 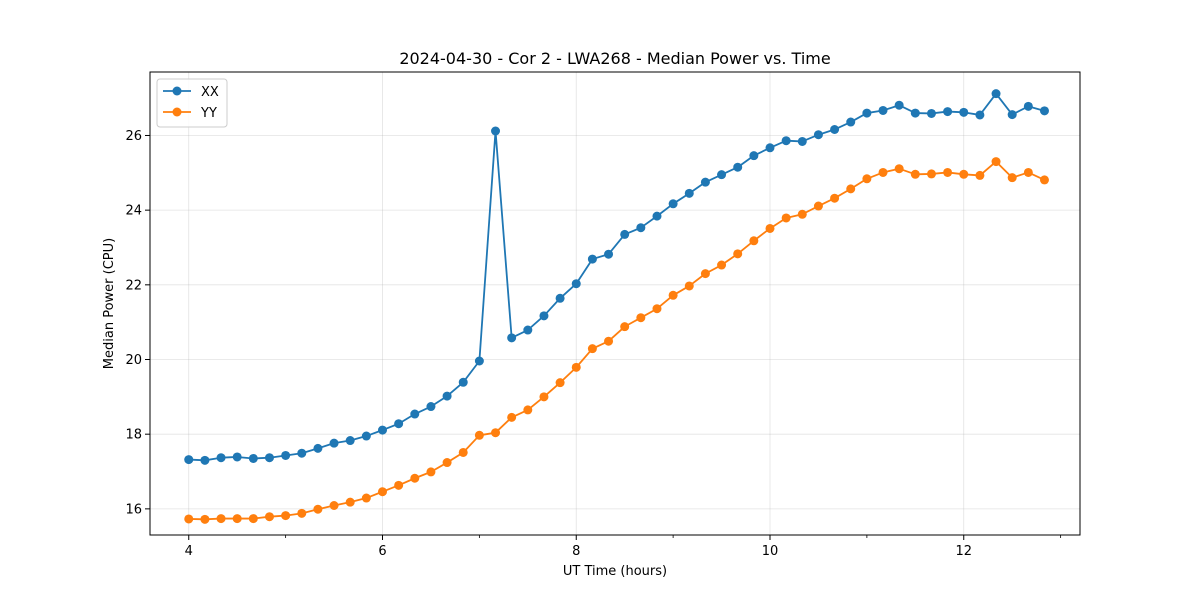 What do you see at coordinates (177, 91) in the screenshot?
I see `legend-marker-xx` at bounding box center [177, 91].